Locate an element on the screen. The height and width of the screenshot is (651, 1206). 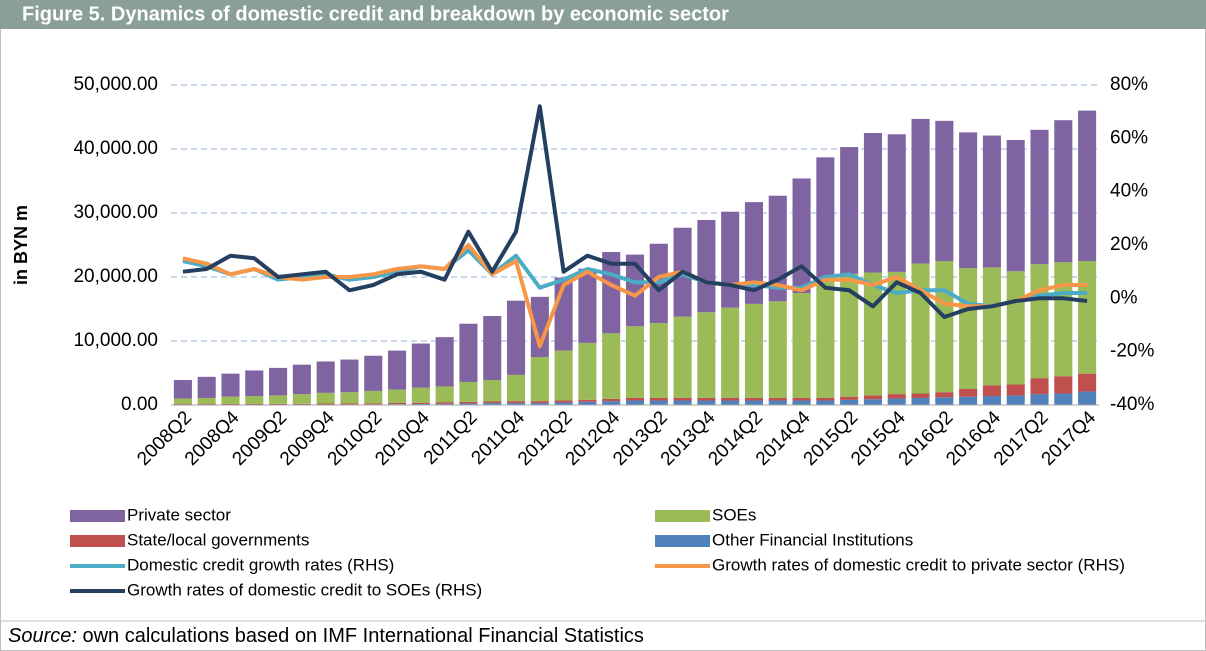
y2-tick-label: 80% is located at coordinates (1129, 84).